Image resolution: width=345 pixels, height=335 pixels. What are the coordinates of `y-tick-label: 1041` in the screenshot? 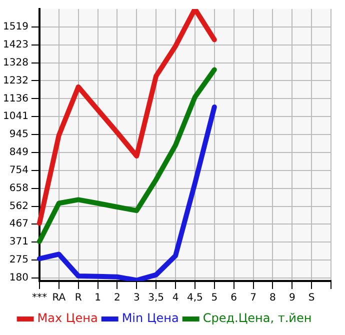 It's located at (15, 116).